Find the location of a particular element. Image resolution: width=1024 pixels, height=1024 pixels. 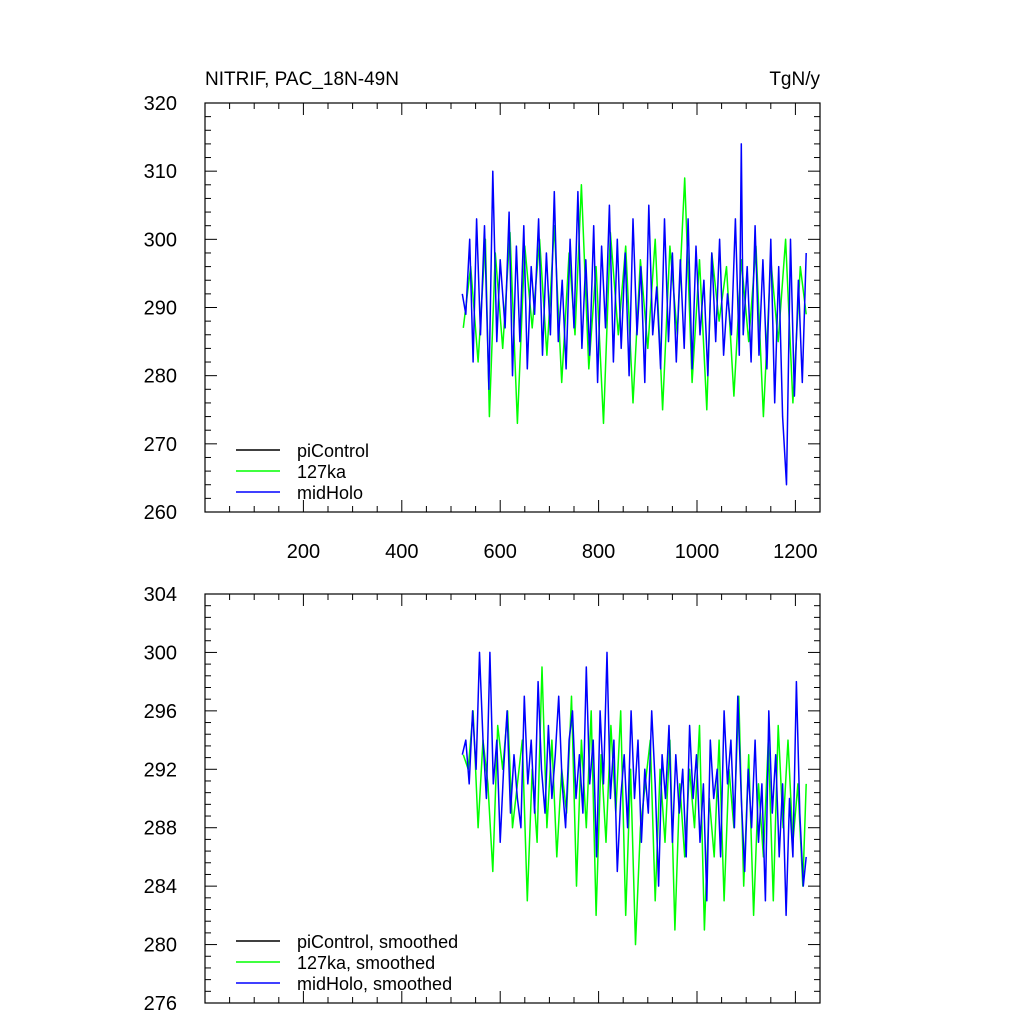

top-series-lines is located at coordinates (634, 314).